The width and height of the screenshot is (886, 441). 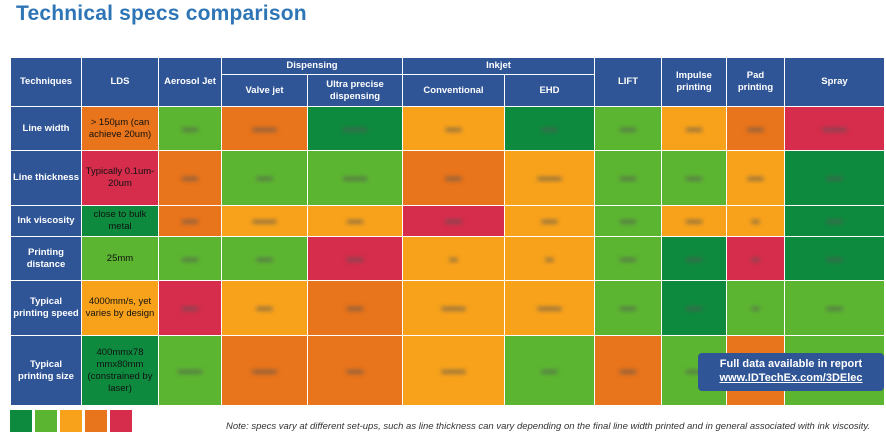 What do you see at coordinates (46, 370) in the screenshot?
I see `row-label: Typical printing size` at bounding box center [46, 370].